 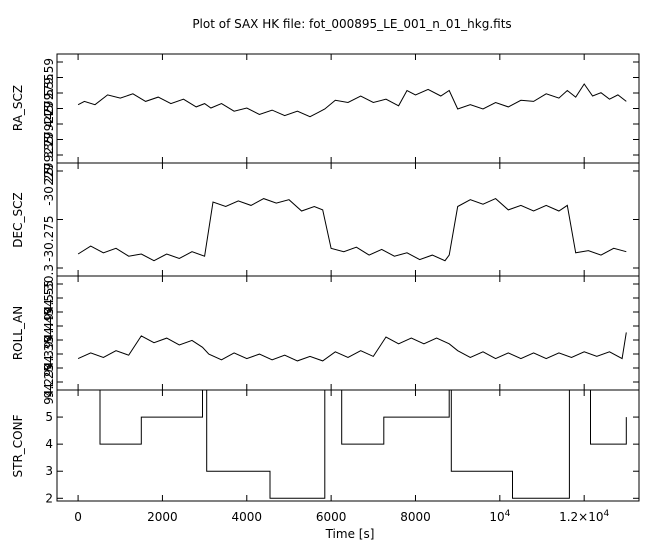 I want to click on ylabel-ra-scz: RA_SCZ, so click(x=18, y=108).